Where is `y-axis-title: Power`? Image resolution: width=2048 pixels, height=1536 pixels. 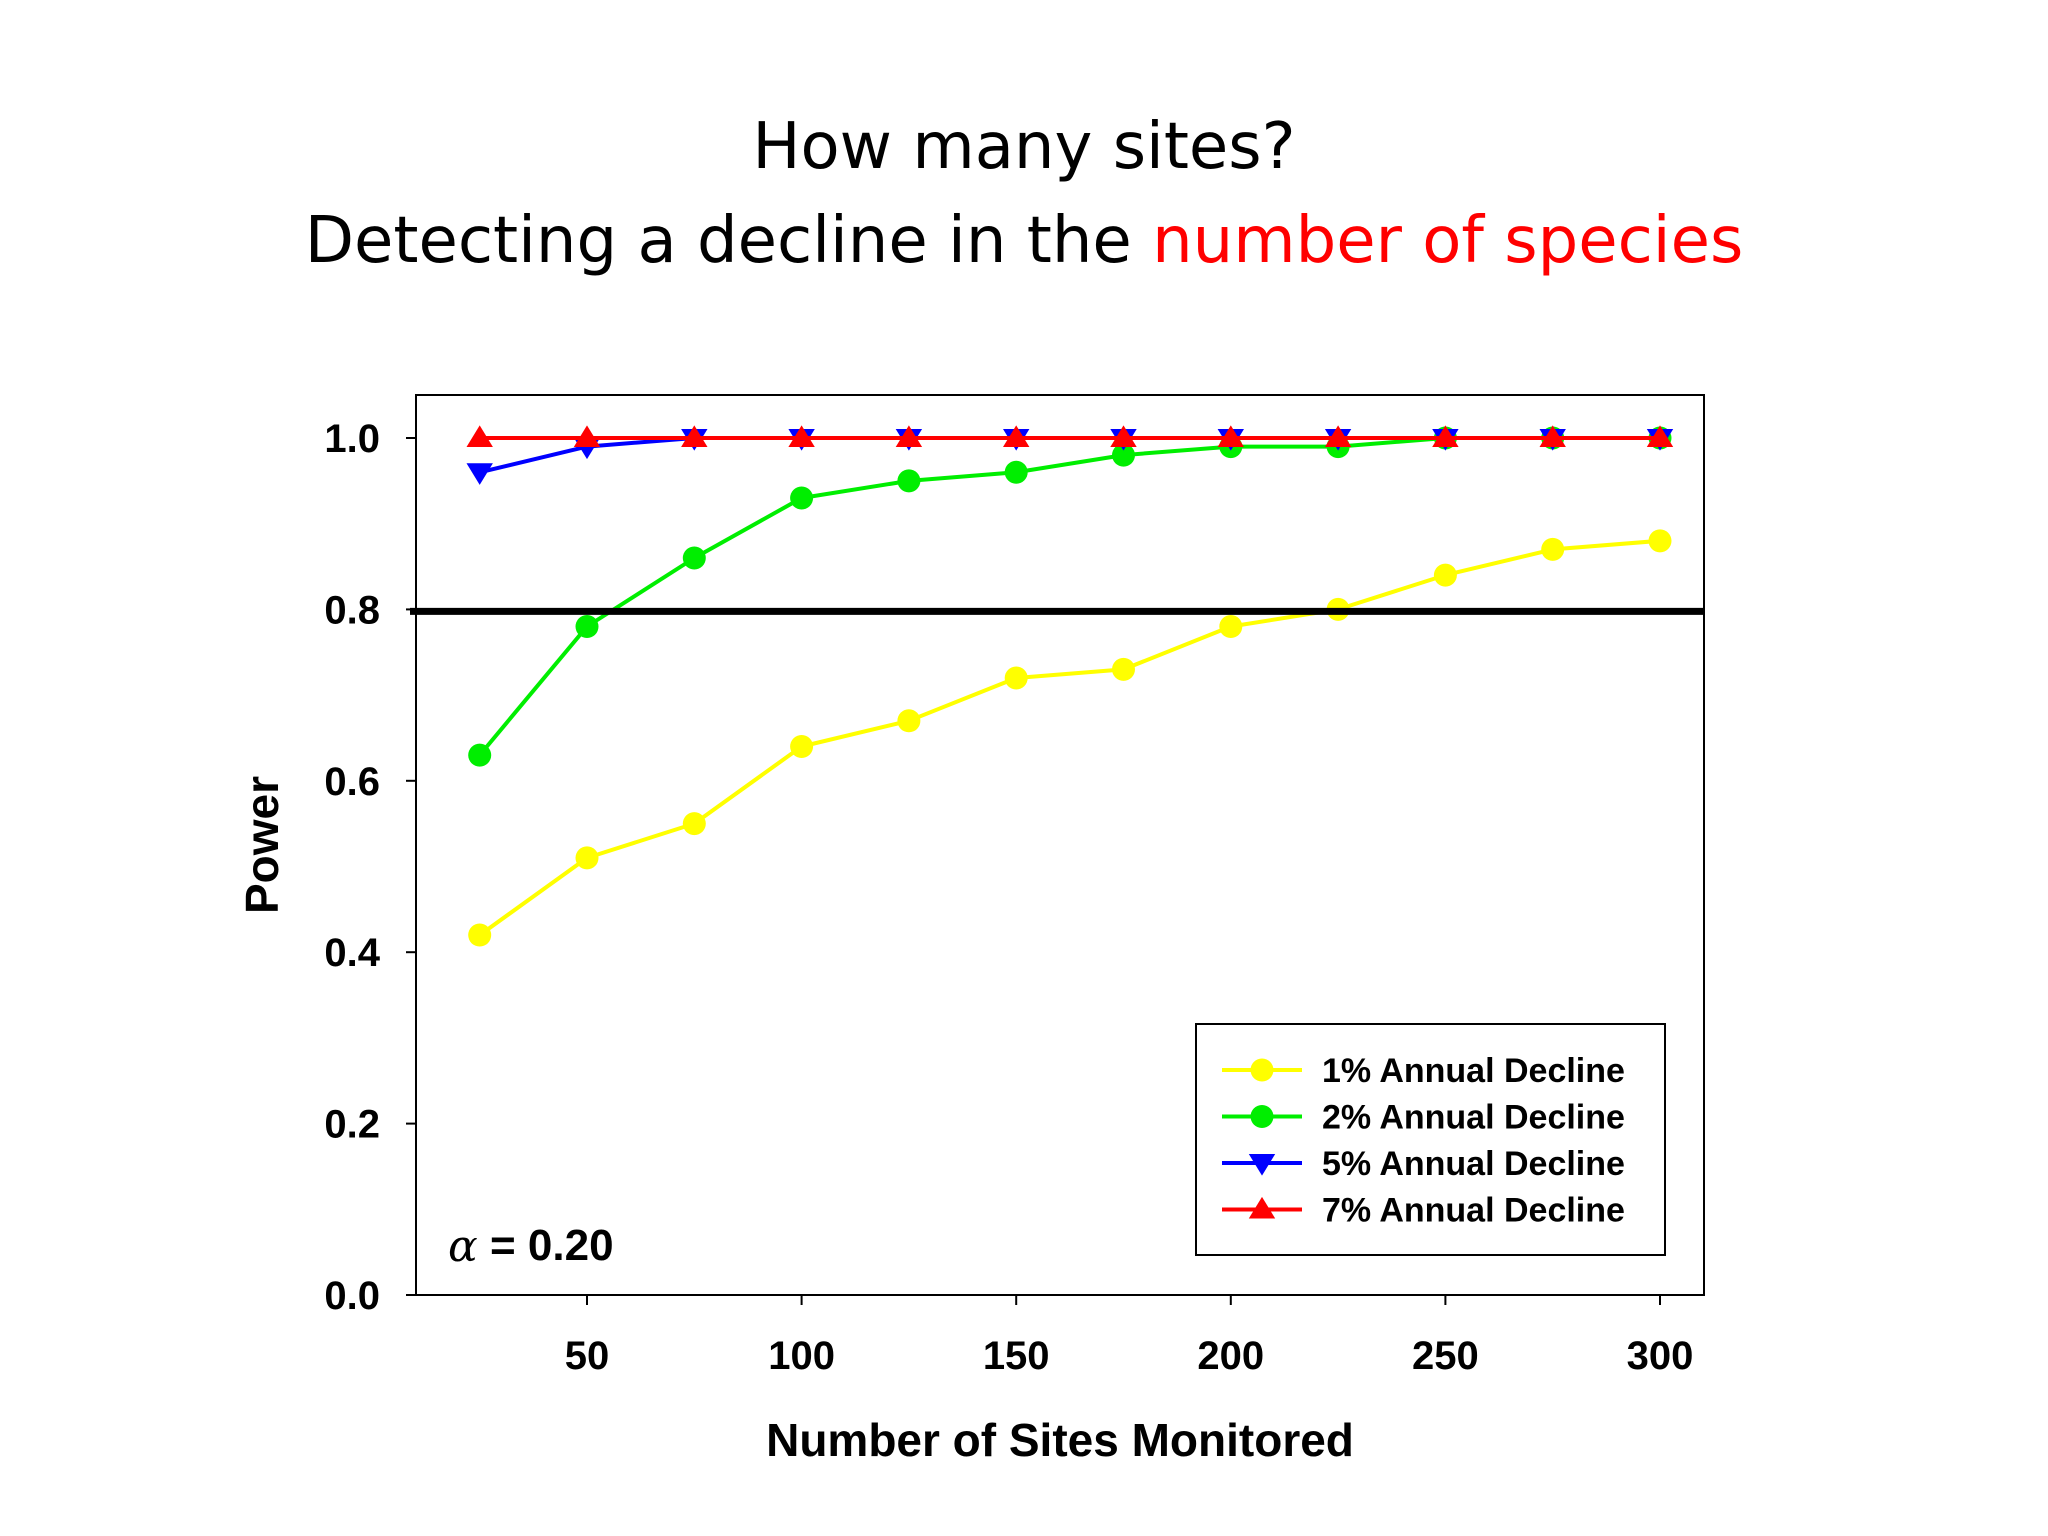
y-axis-title: Power is located at coordinates (262, 845).